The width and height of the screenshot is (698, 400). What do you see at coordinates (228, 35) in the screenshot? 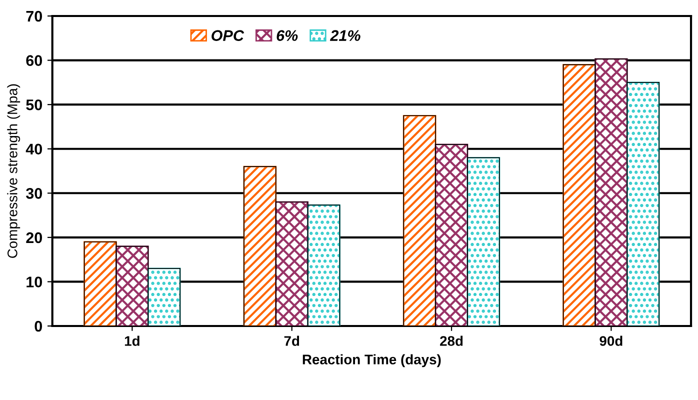
I see `legend-label: OPC` at bounding box center [228, 35].